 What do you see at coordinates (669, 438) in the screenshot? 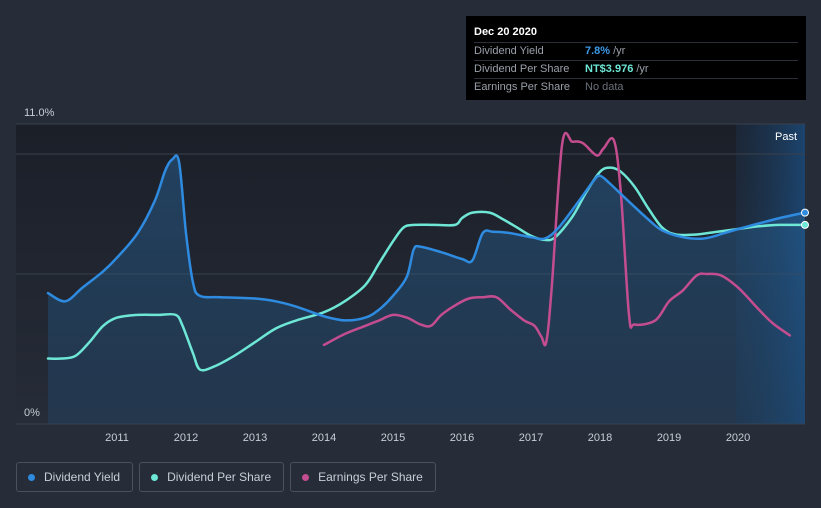
I see `x-tick-label: 2019` at bounding box center [669, 438].